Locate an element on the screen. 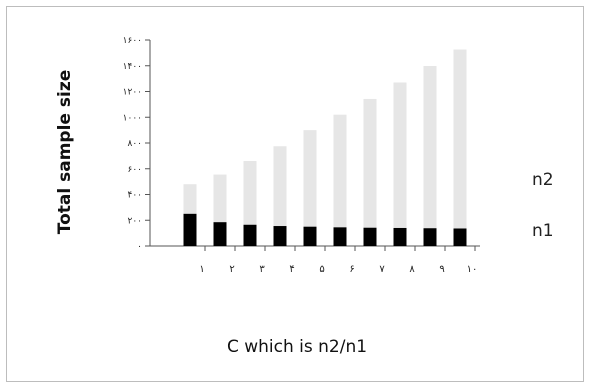 Image resolution: width=592 pixels, height=390 pixels. x-tick-label: ۹ is located at coordinates (441, 269).